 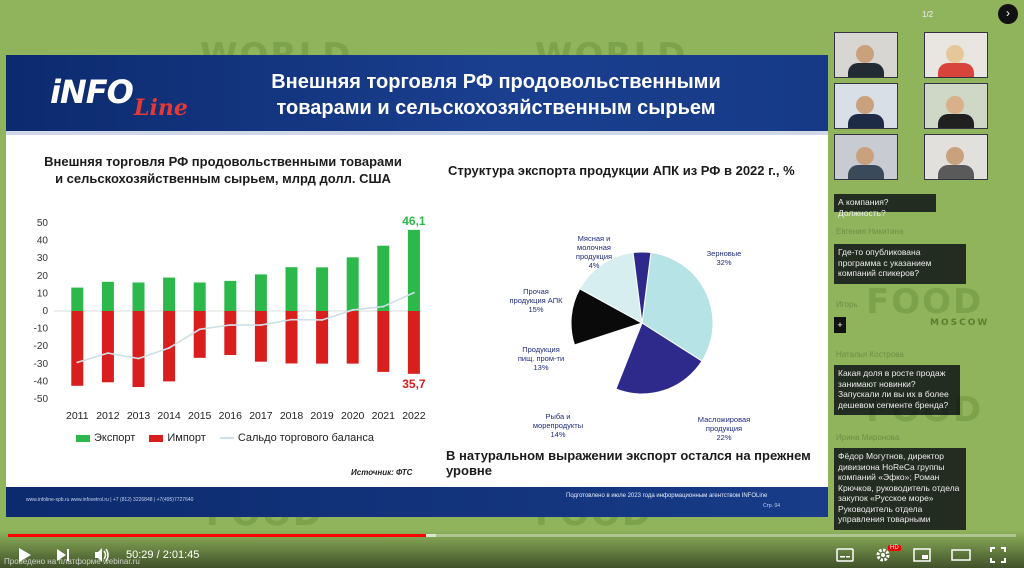 What do you see at coordinates (43, 258) in the screenshot?
I see `y-tick-label: 30` at bounding box center [43, 258].